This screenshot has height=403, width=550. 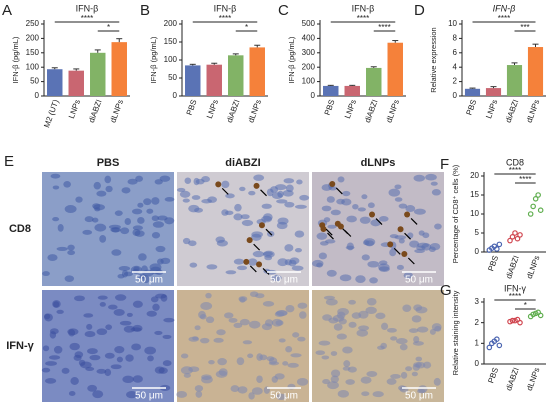 I want to click on y-tick-label: 0, so click(x=455, y=95).